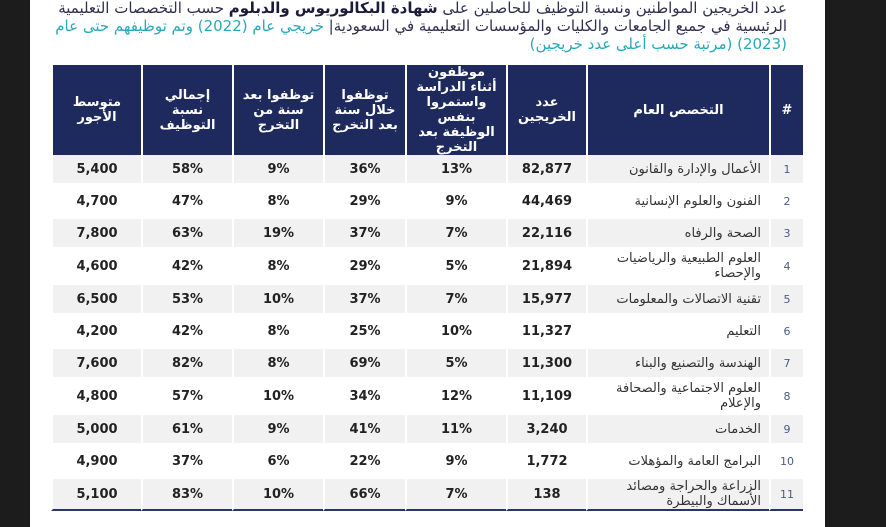 Image resolution: width=886 pixels, height=527 pixels. What do you see at coordinates (364, 495) in the screenshot?
I see `employed-within-year-cell: 66%` at bounding box center [364, 495].